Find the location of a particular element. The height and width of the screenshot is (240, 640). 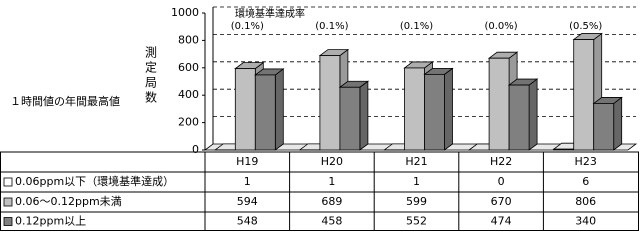

legend-label: 0.12ppm以上 is located at coordinates (50, 221).